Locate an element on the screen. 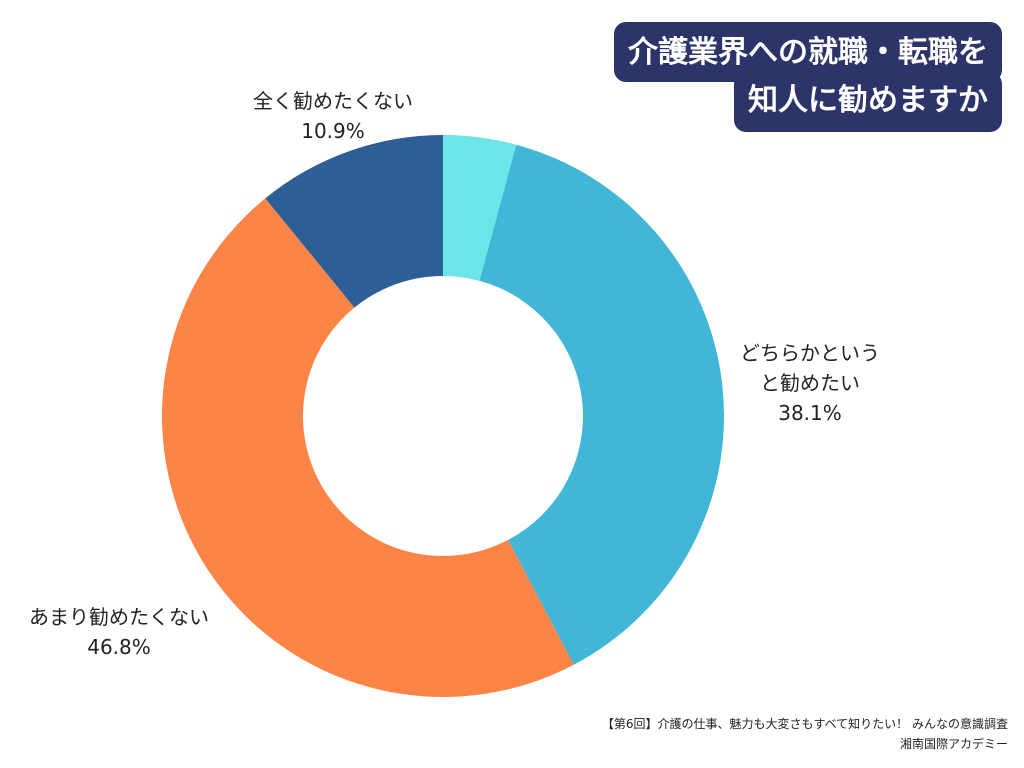  chart-title-line-2: 知人に勧めますか is located at coordinates (868, 102).